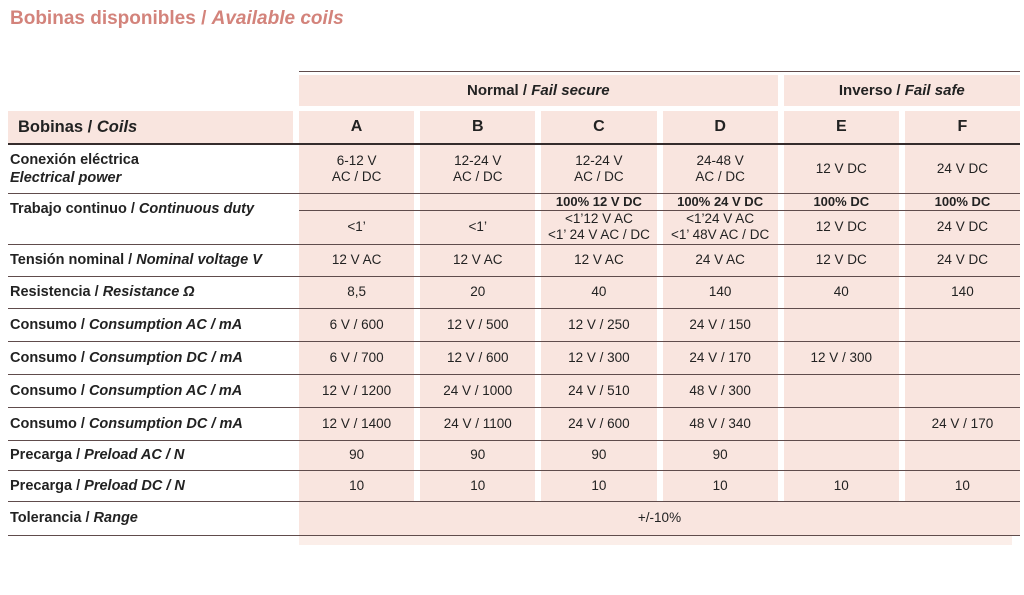 The height and width of the screenshot is (595, 1024). Describe the element at coordinates (45, 485) in the screenshot. I see `row-label-es: Precarga /` at that location.